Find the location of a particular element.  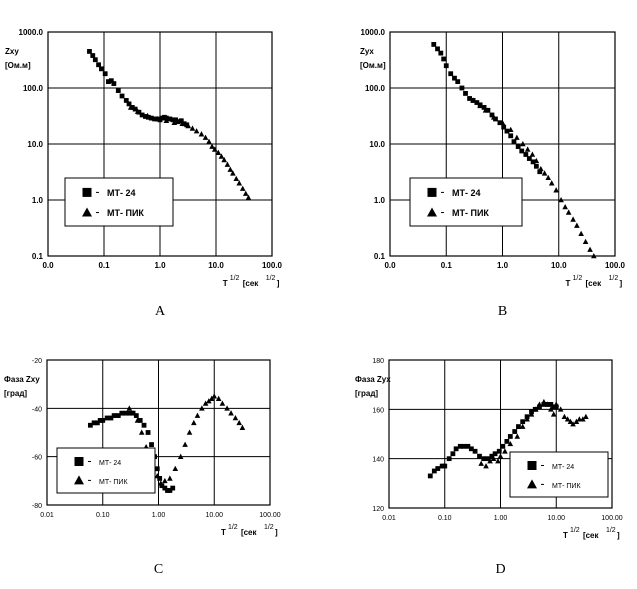

y-tick-label: -20 is located at coordinates (37, 361).